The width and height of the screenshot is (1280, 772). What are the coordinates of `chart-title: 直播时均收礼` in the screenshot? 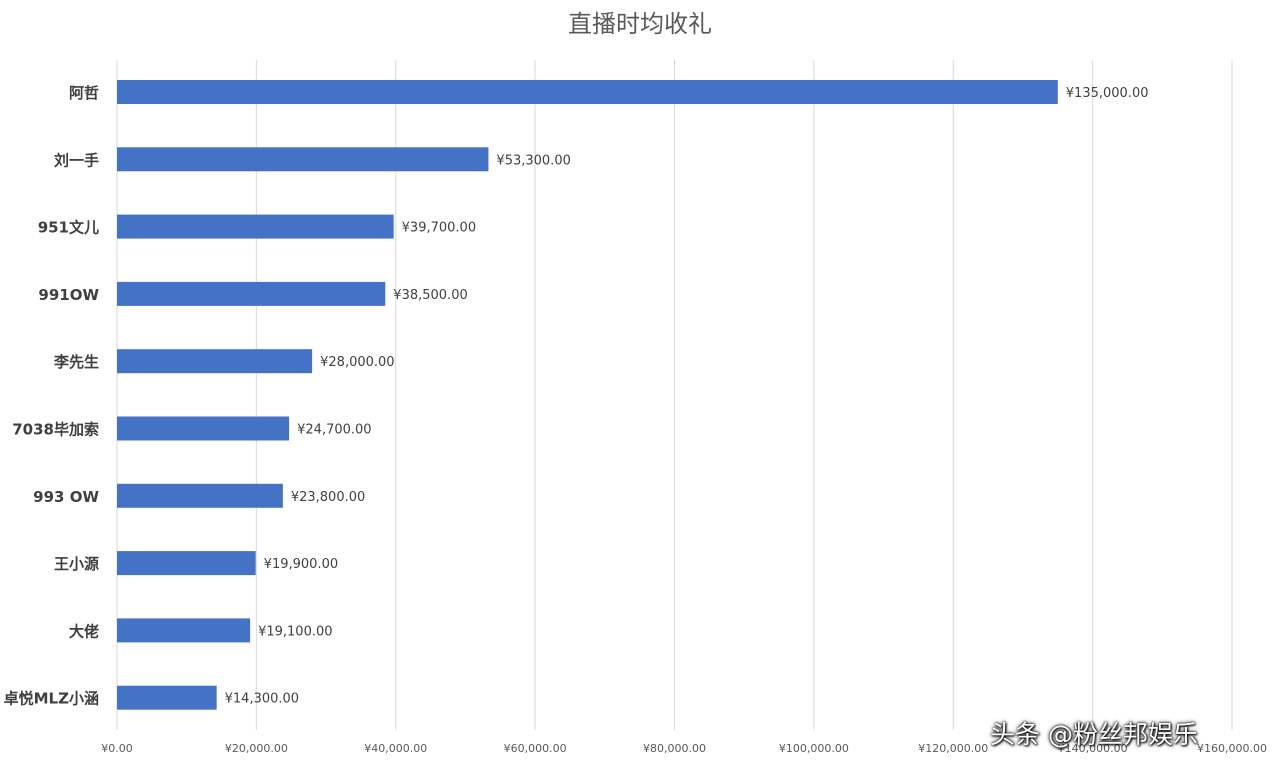 It's located at (640, 24).